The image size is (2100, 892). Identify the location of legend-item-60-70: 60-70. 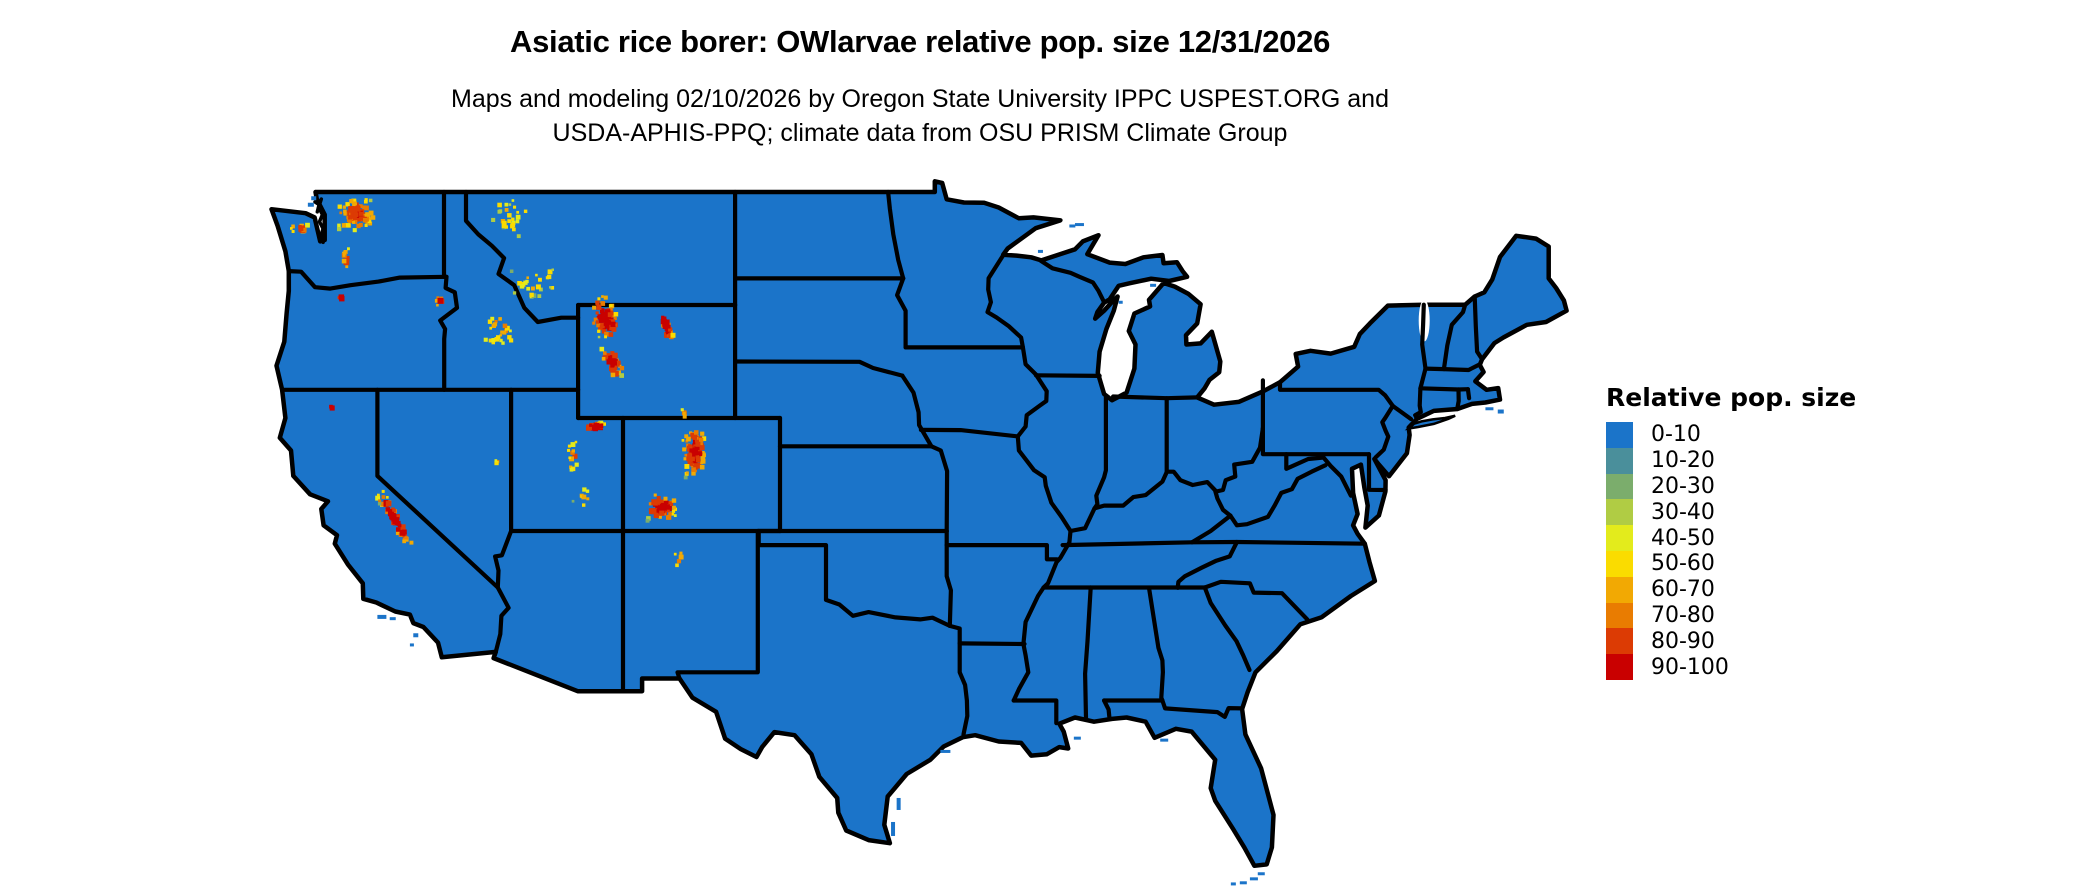
(1731, 589).